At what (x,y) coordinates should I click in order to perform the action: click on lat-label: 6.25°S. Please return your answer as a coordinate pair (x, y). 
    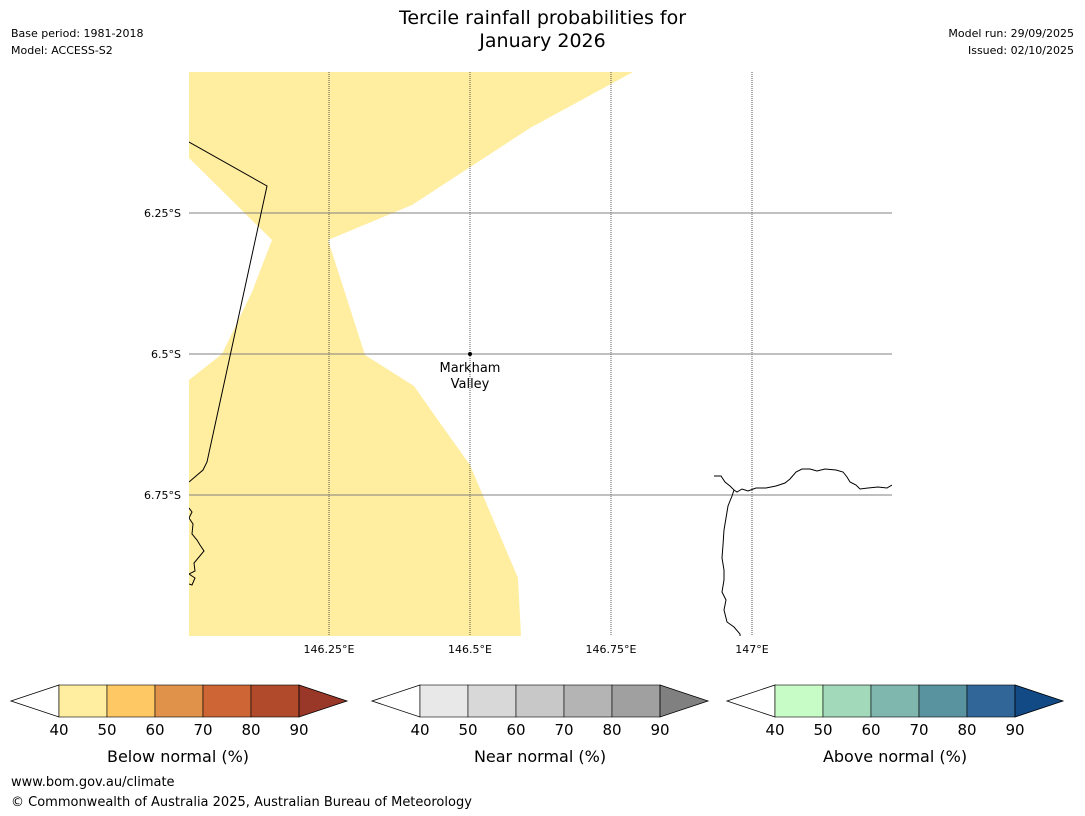
    Looking at the image, I should click on (162, 213).